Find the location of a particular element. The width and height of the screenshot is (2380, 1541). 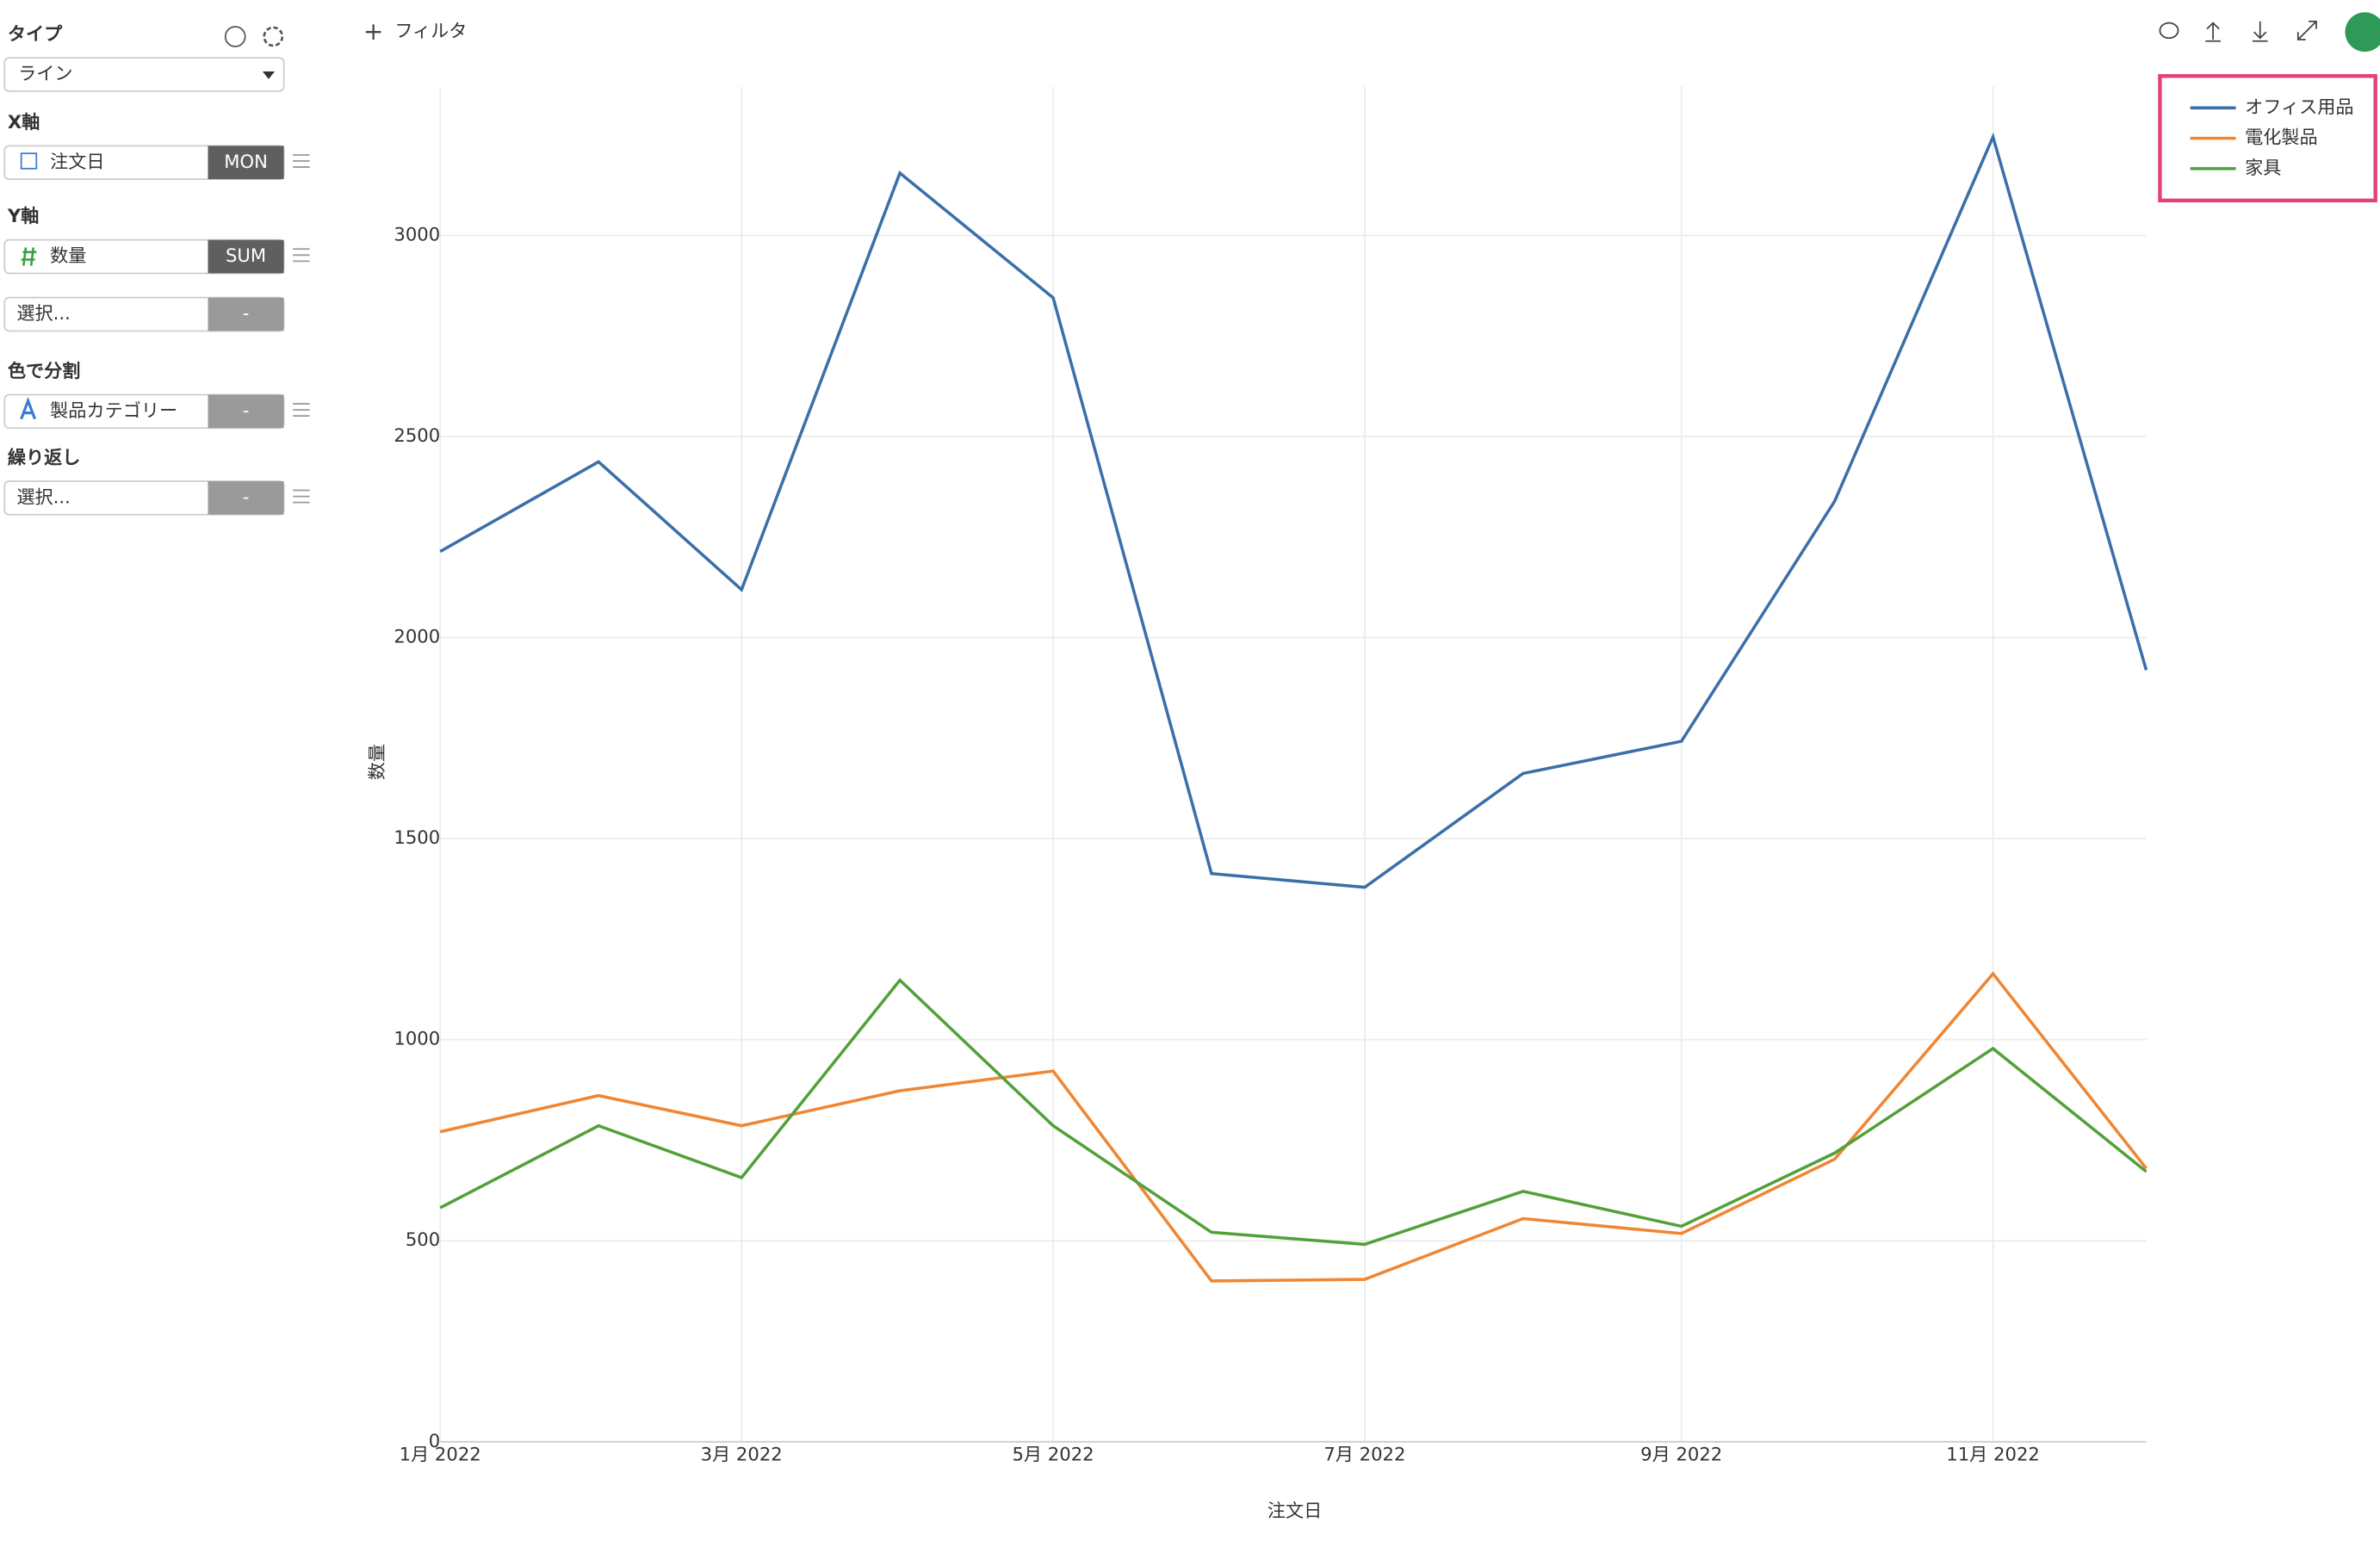

label: 色で分割 is located at coordinates (44, 370).